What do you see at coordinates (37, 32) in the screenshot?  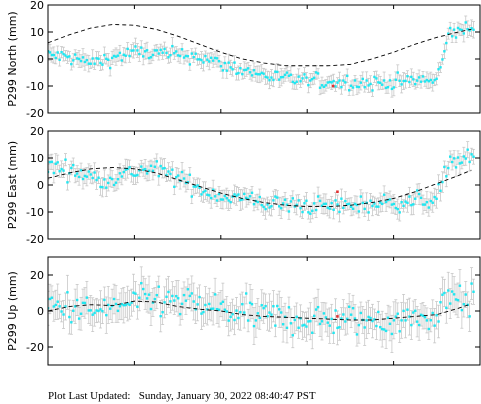 I see `y-tick-label: 10` at bounding box center [37, 32].